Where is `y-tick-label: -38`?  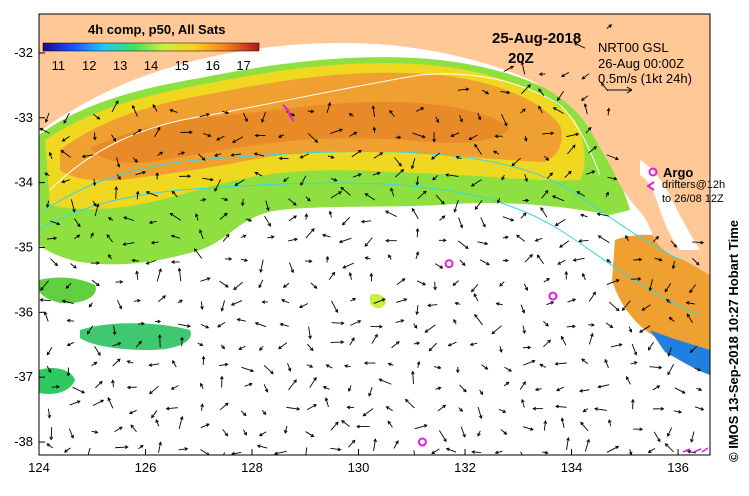
y-tick-label: -38 is located at coordinates (23, 441).